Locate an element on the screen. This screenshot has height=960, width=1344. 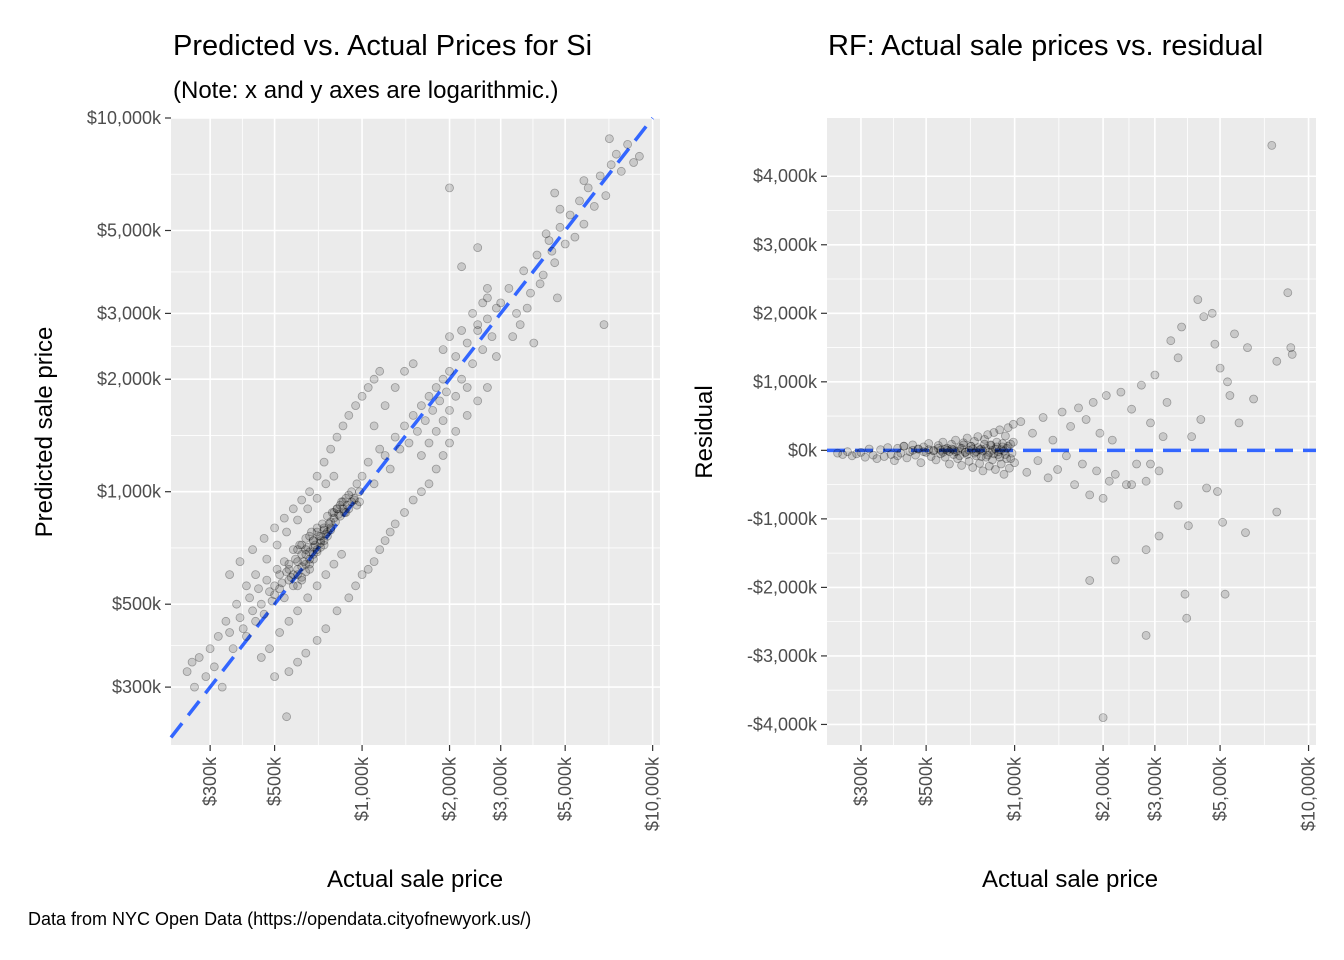
y-tick-label: $1,000k is located at coordinates (129, 492).